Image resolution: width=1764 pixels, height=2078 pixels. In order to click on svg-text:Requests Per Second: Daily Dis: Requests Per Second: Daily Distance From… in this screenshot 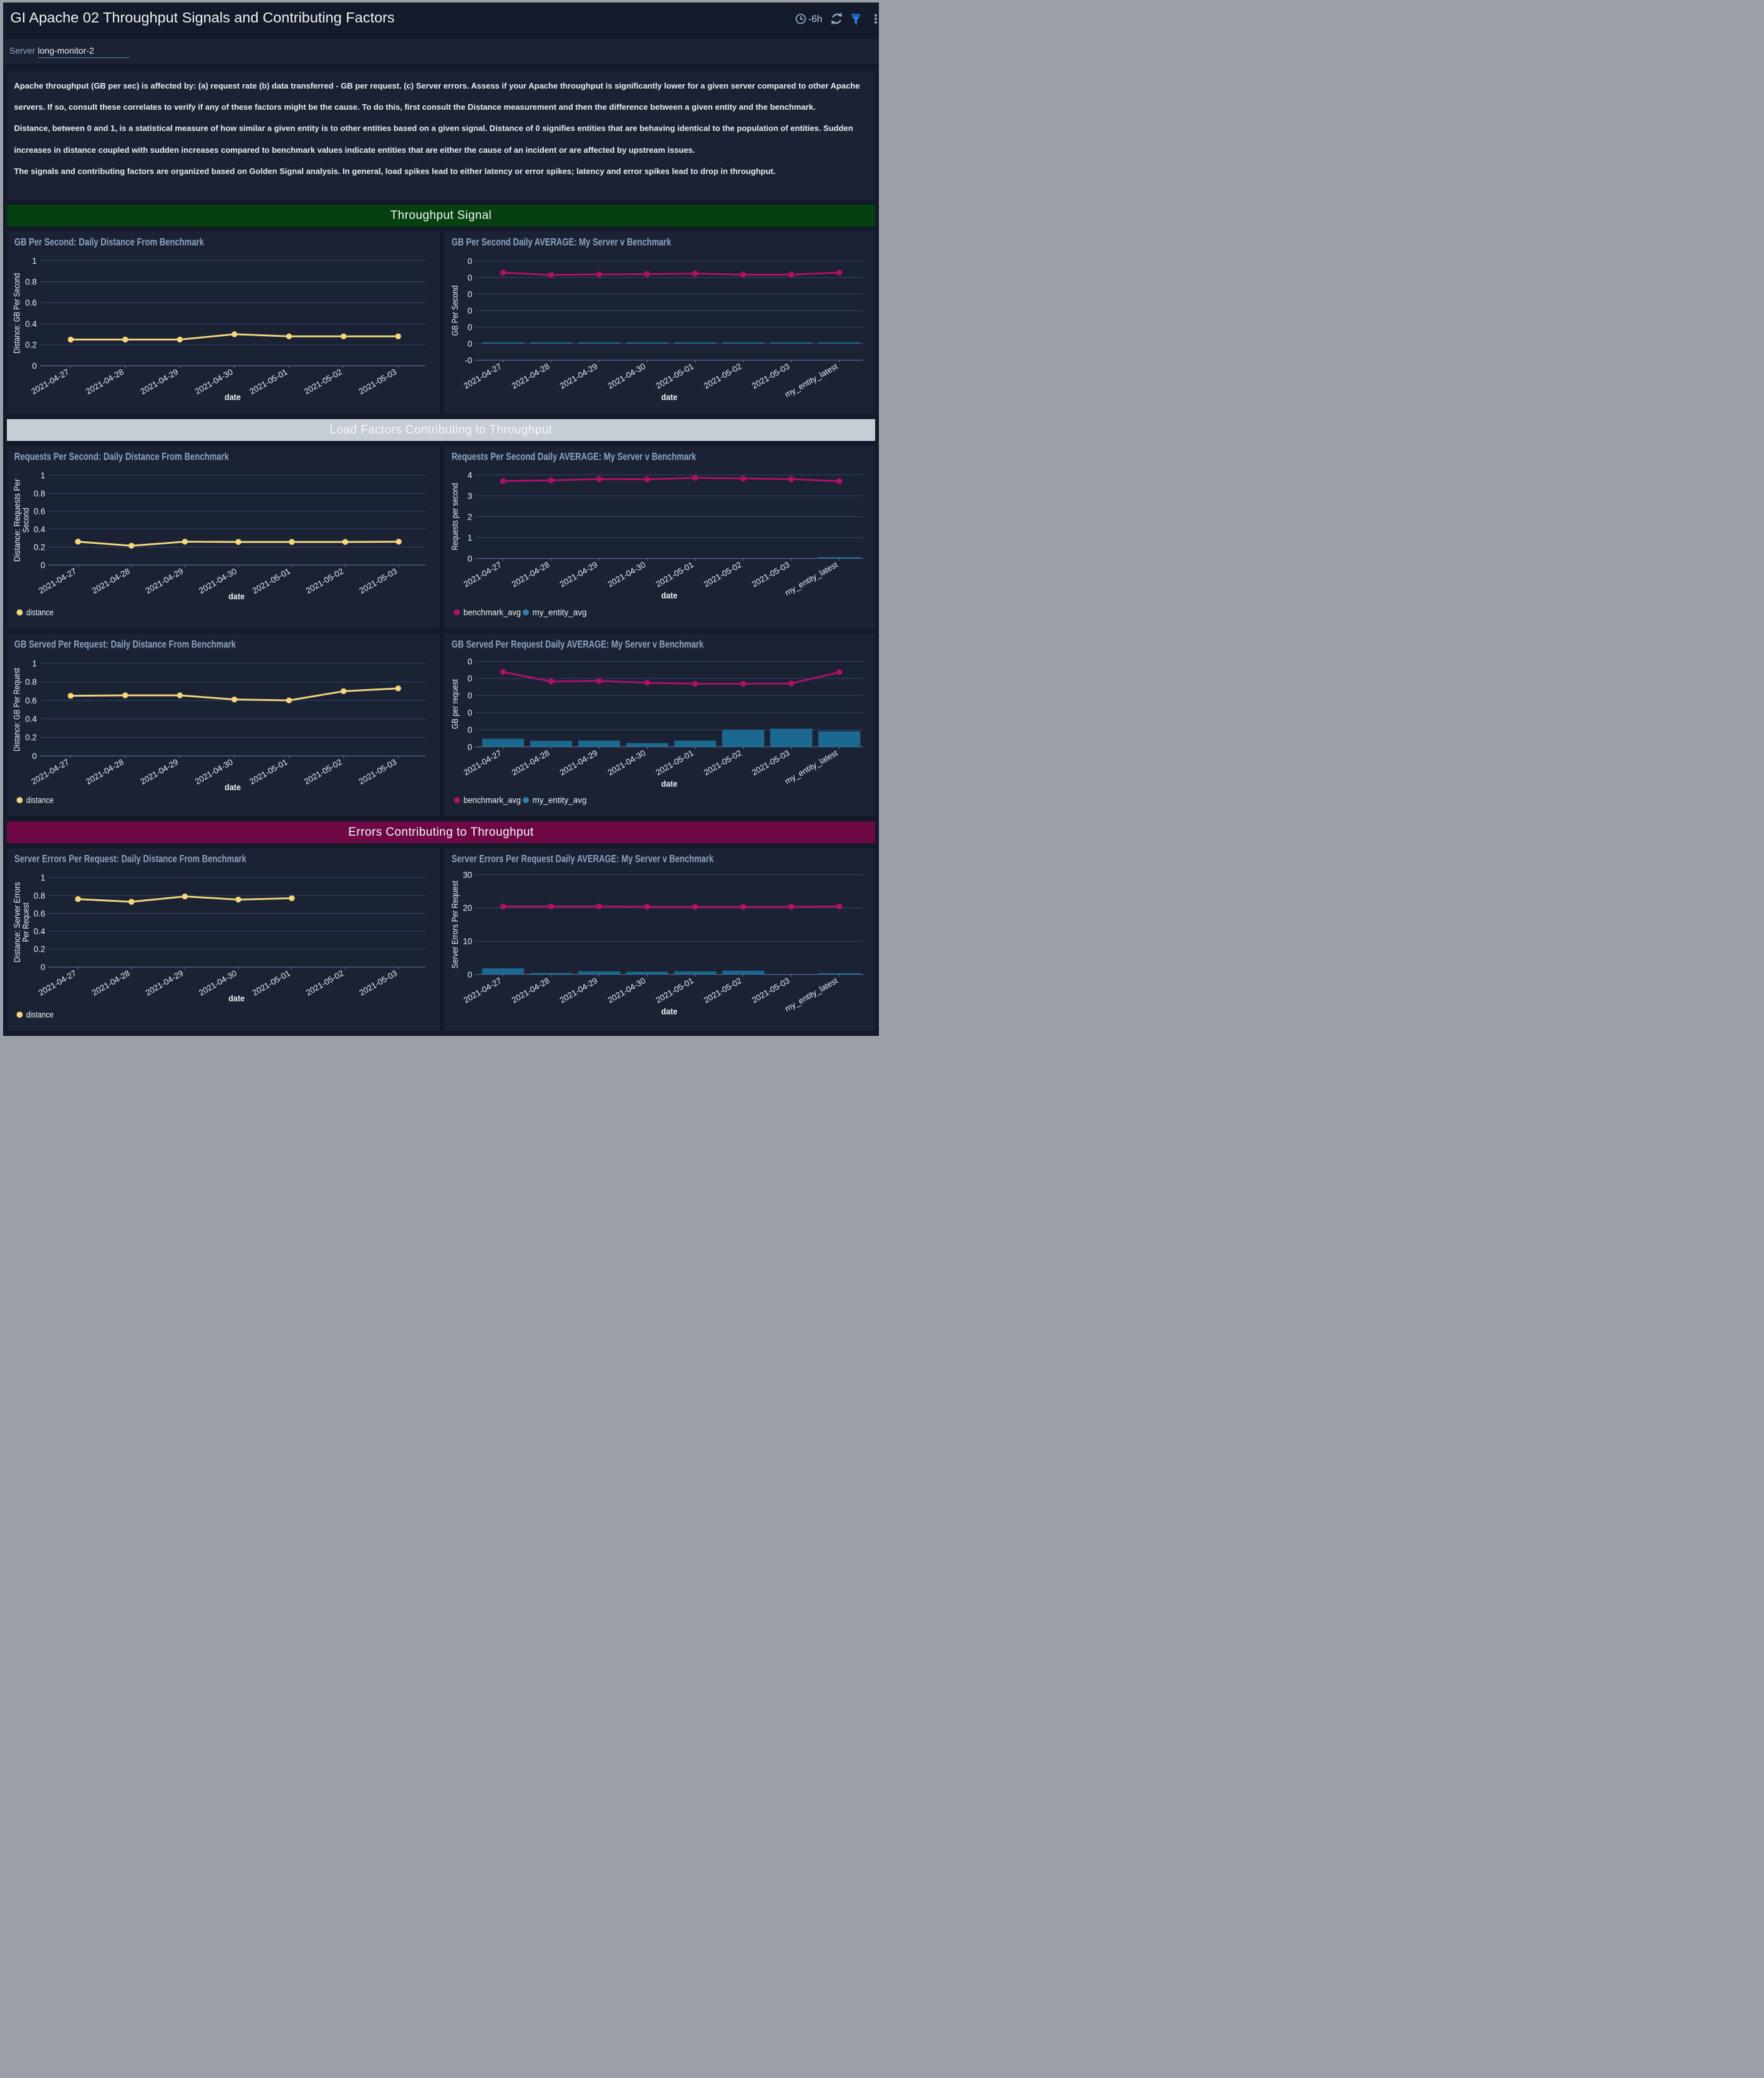, I will do `click(122, 457)`.